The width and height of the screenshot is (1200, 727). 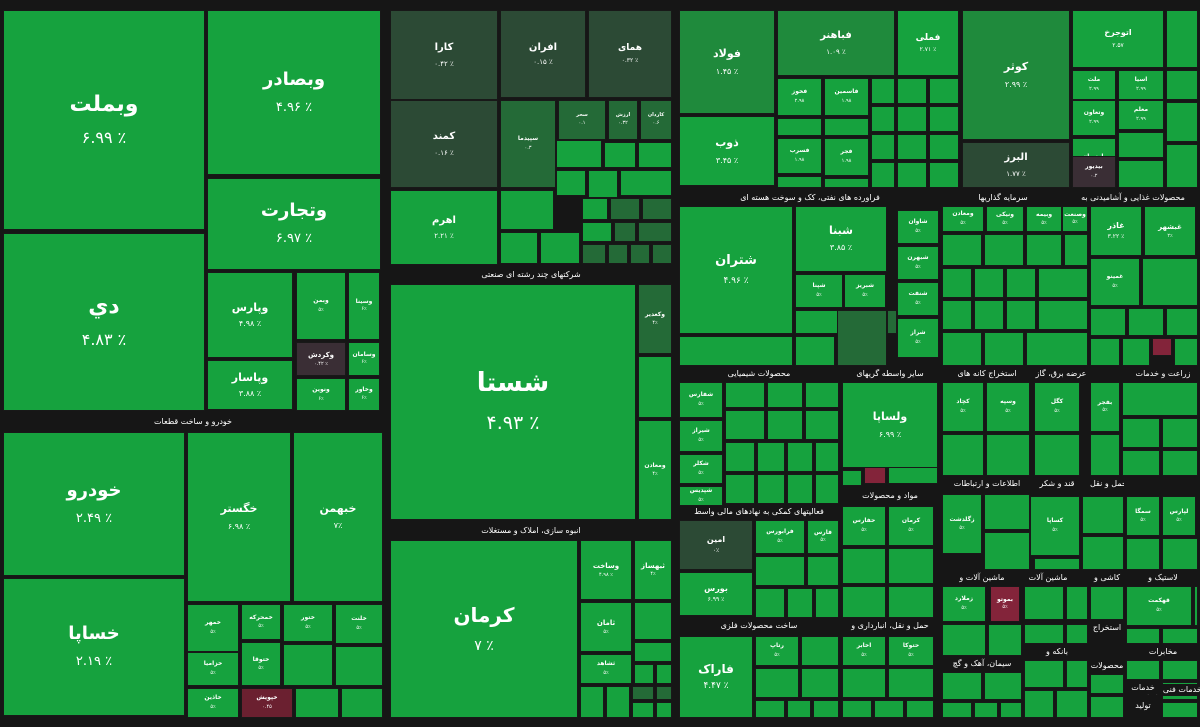 What do you see at coordinates (1118, 39) in the screenshot?
I see `stock-tile: اتوجرخ ۲.۵۷` at bounding box center [1118, 39].